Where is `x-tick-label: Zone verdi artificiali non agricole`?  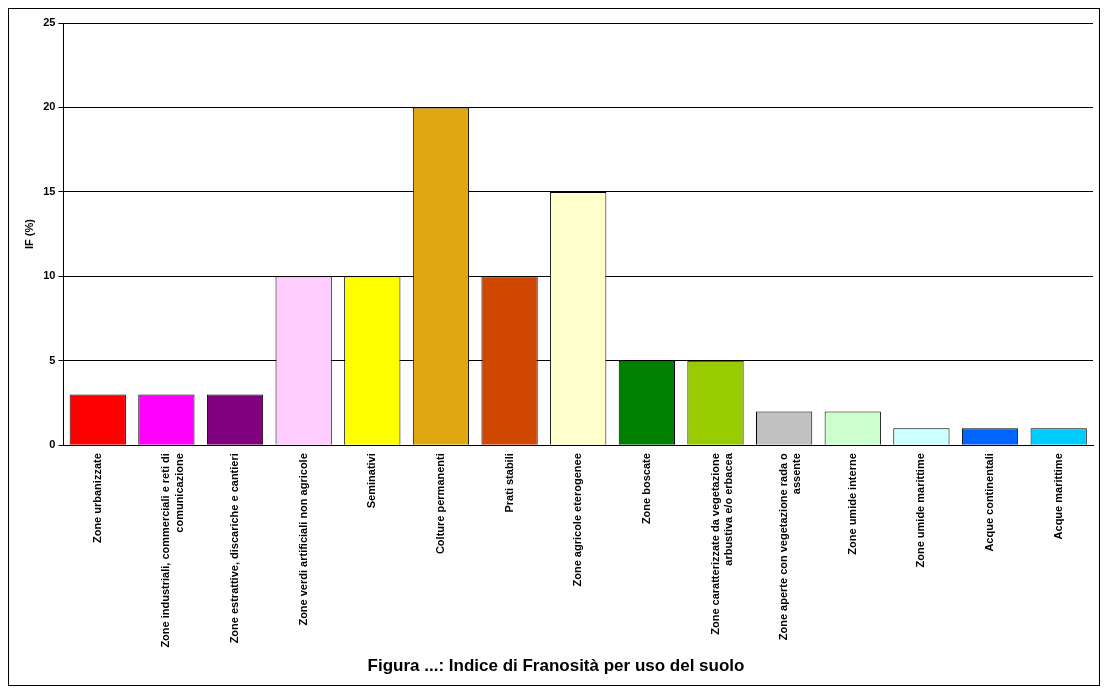 x-tick-label: Zone verdi artificiali non agricole is located at coordinates (302, 539).